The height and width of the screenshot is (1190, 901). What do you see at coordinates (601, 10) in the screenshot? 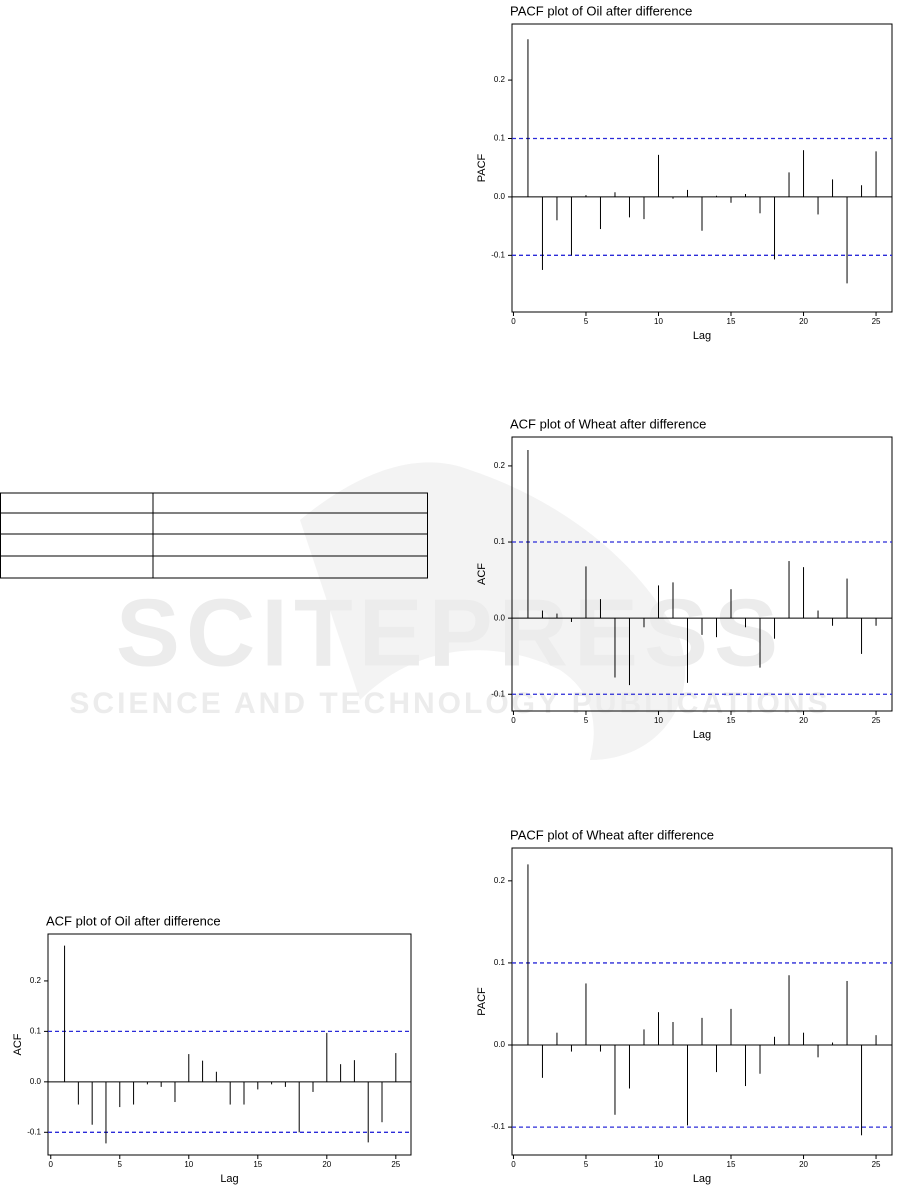
I see `chart-title: PACF plot of Oil after difference` at bounding box center [601, 10].